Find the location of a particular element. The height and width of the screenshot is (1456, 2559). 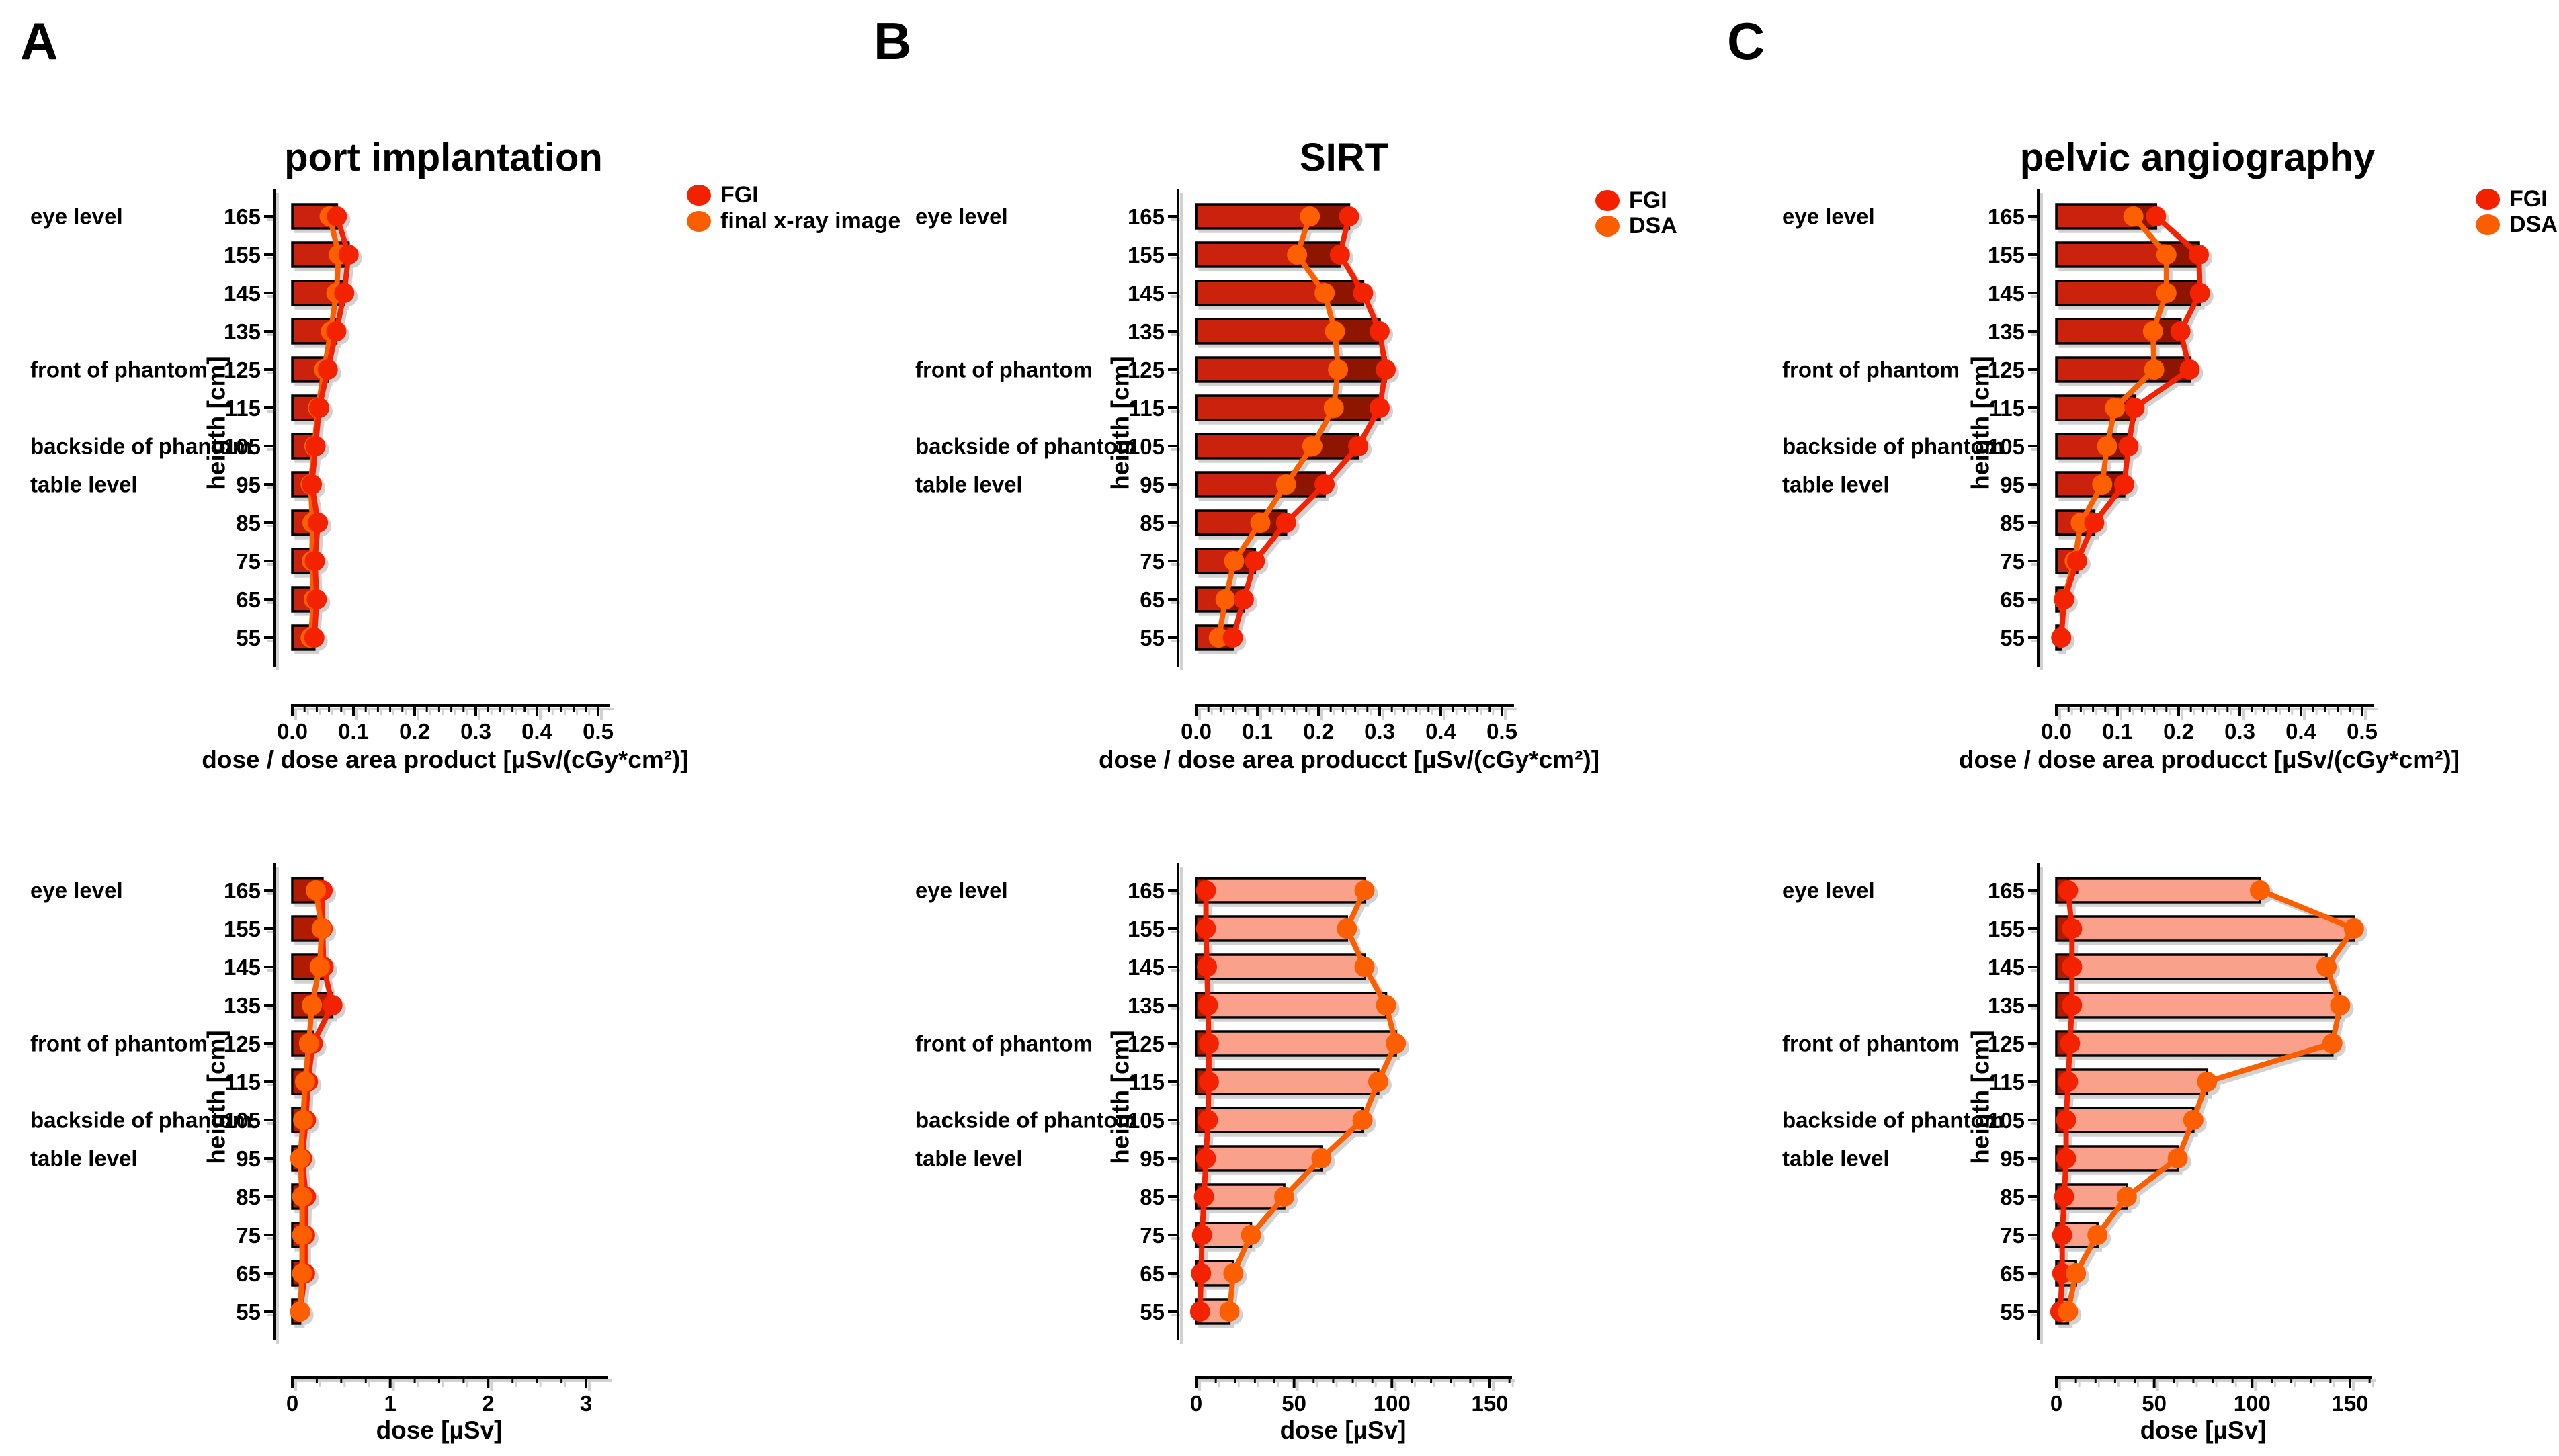

x-tick-label: 0.4 is located at coordinates (2301, 732).